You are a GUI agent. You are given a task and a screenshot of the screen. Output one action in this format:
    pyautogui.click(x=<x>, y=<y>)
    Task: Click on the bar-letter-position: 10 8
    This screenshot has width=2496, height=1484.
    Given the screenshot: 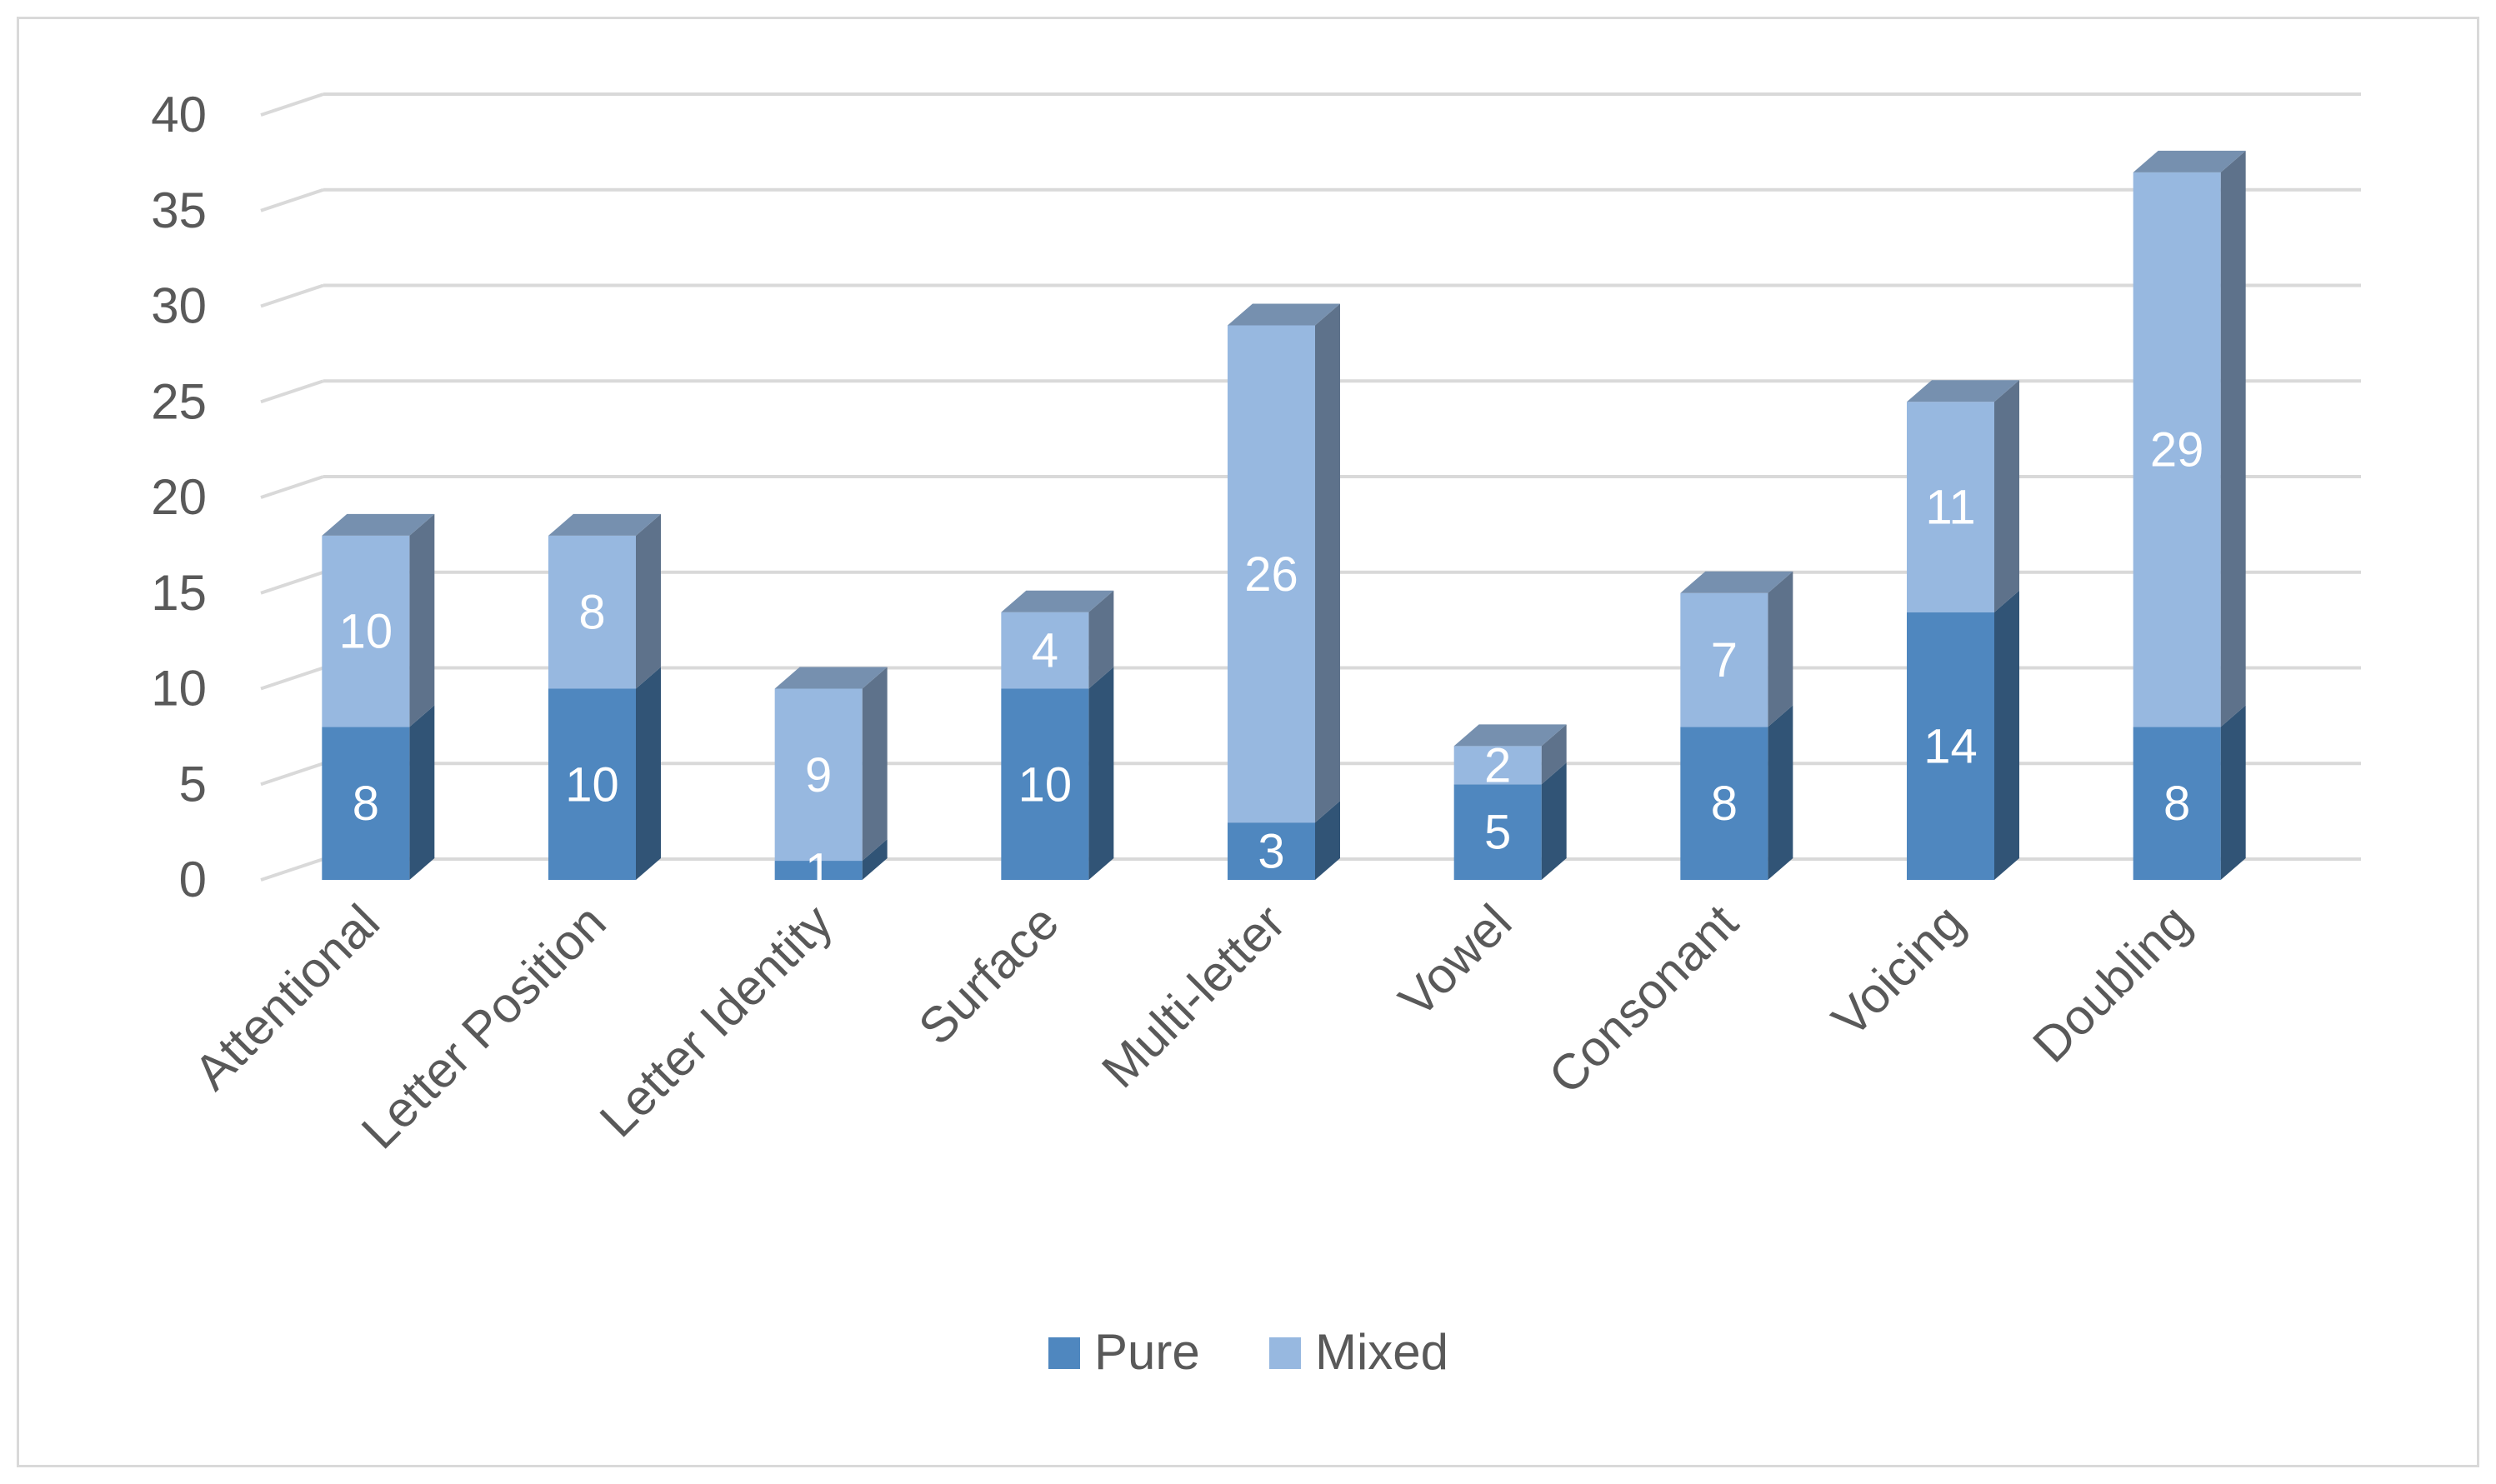 What is the action you would take?
    pyautogui.click(x=604, y=696)
    